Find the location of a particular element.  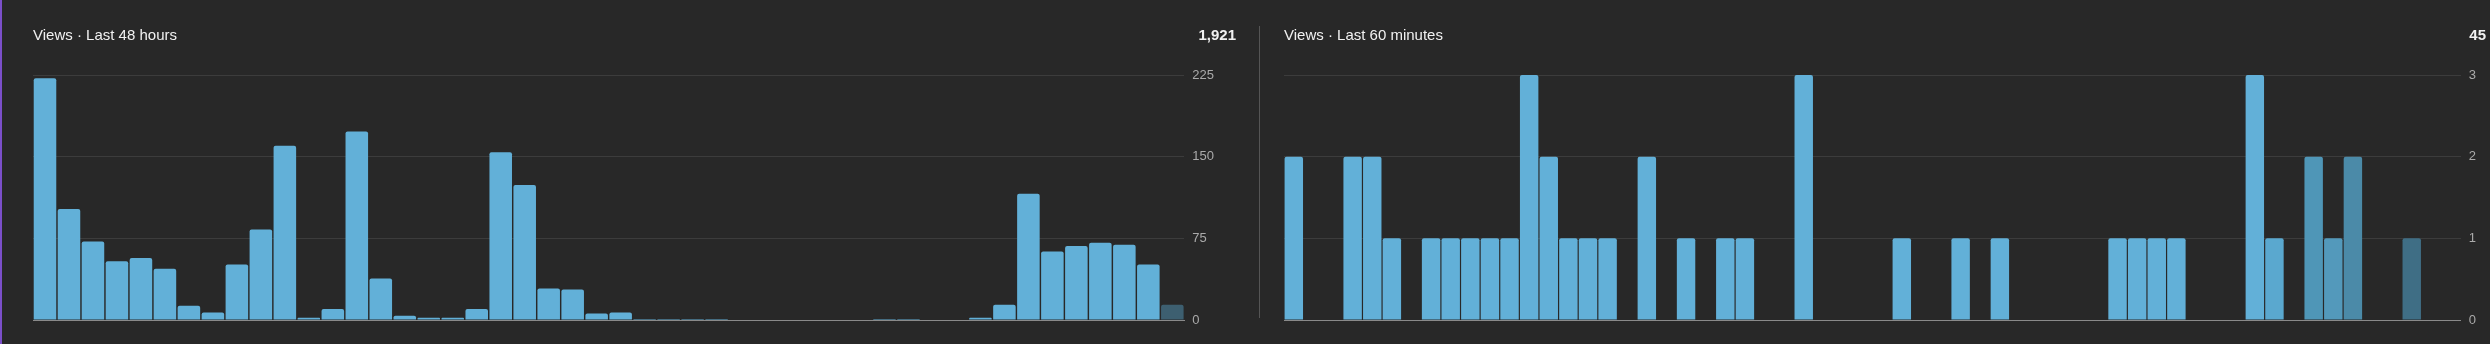

y-tick-label: 225 is located at coordinates (1203, 74).